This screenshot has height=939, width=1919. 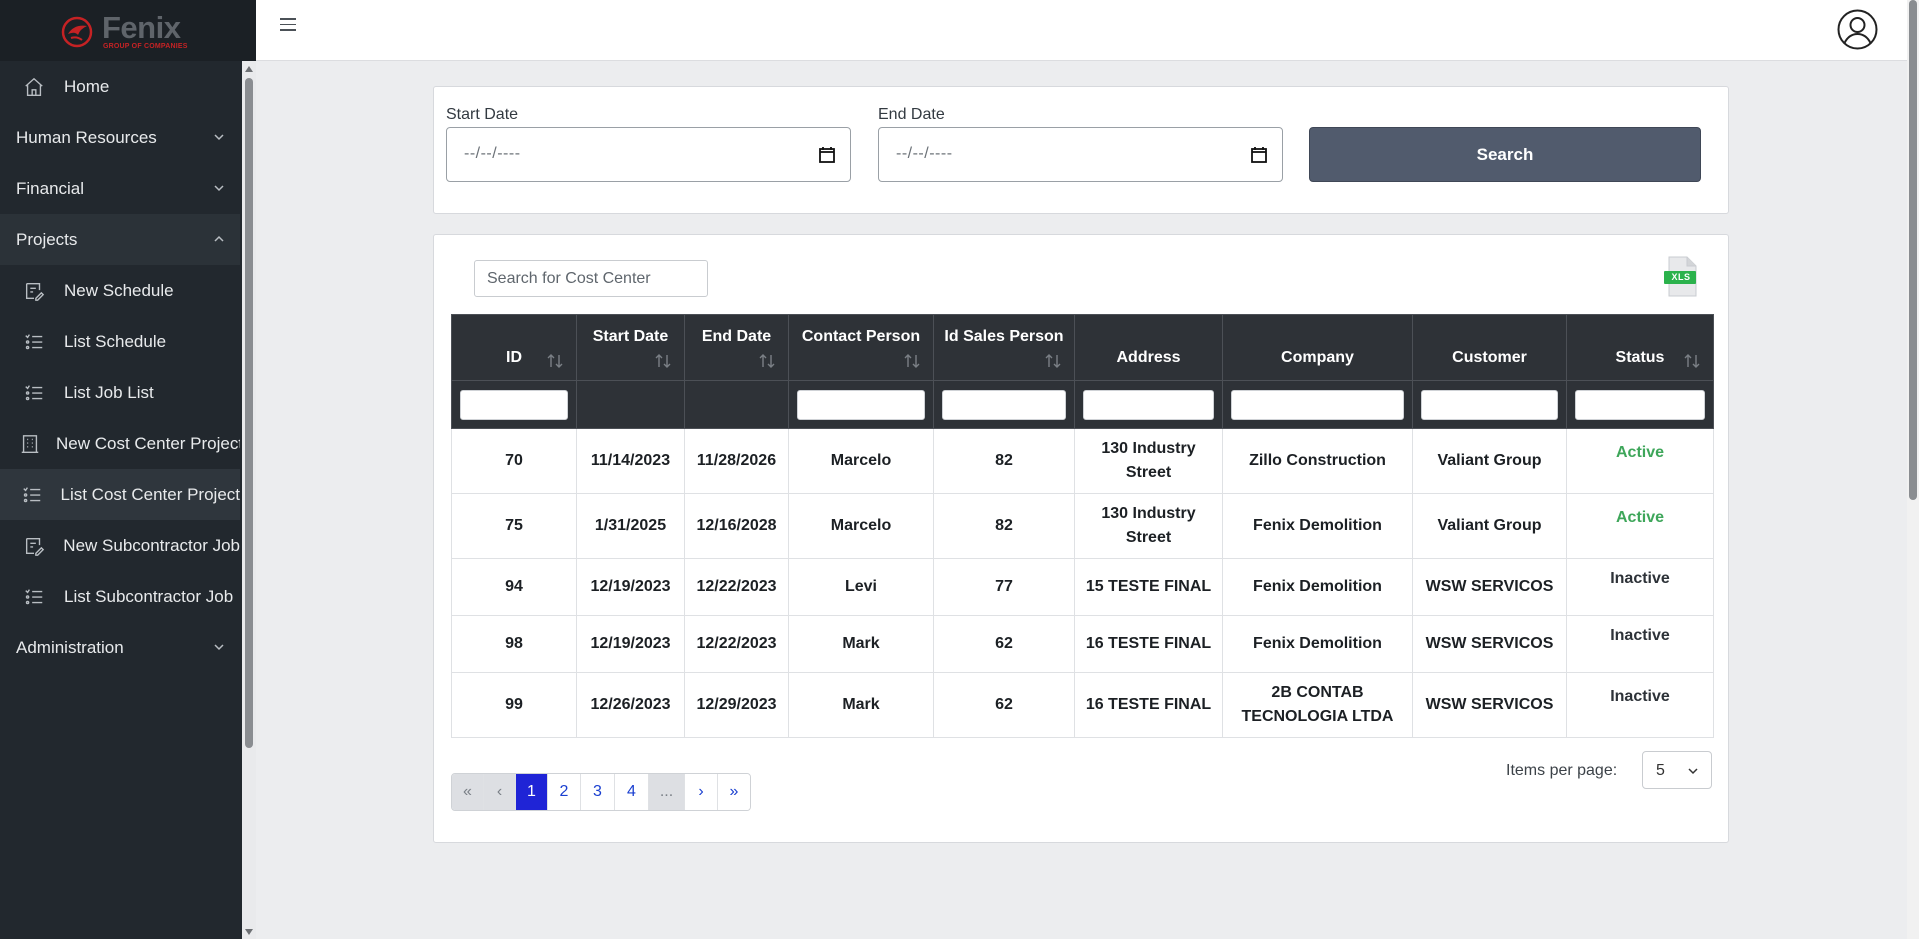 What do you see at coordinates (861, 705) in the screenshot?
I see `cell-contact-person: Mark` at bounding box center [861, 705].